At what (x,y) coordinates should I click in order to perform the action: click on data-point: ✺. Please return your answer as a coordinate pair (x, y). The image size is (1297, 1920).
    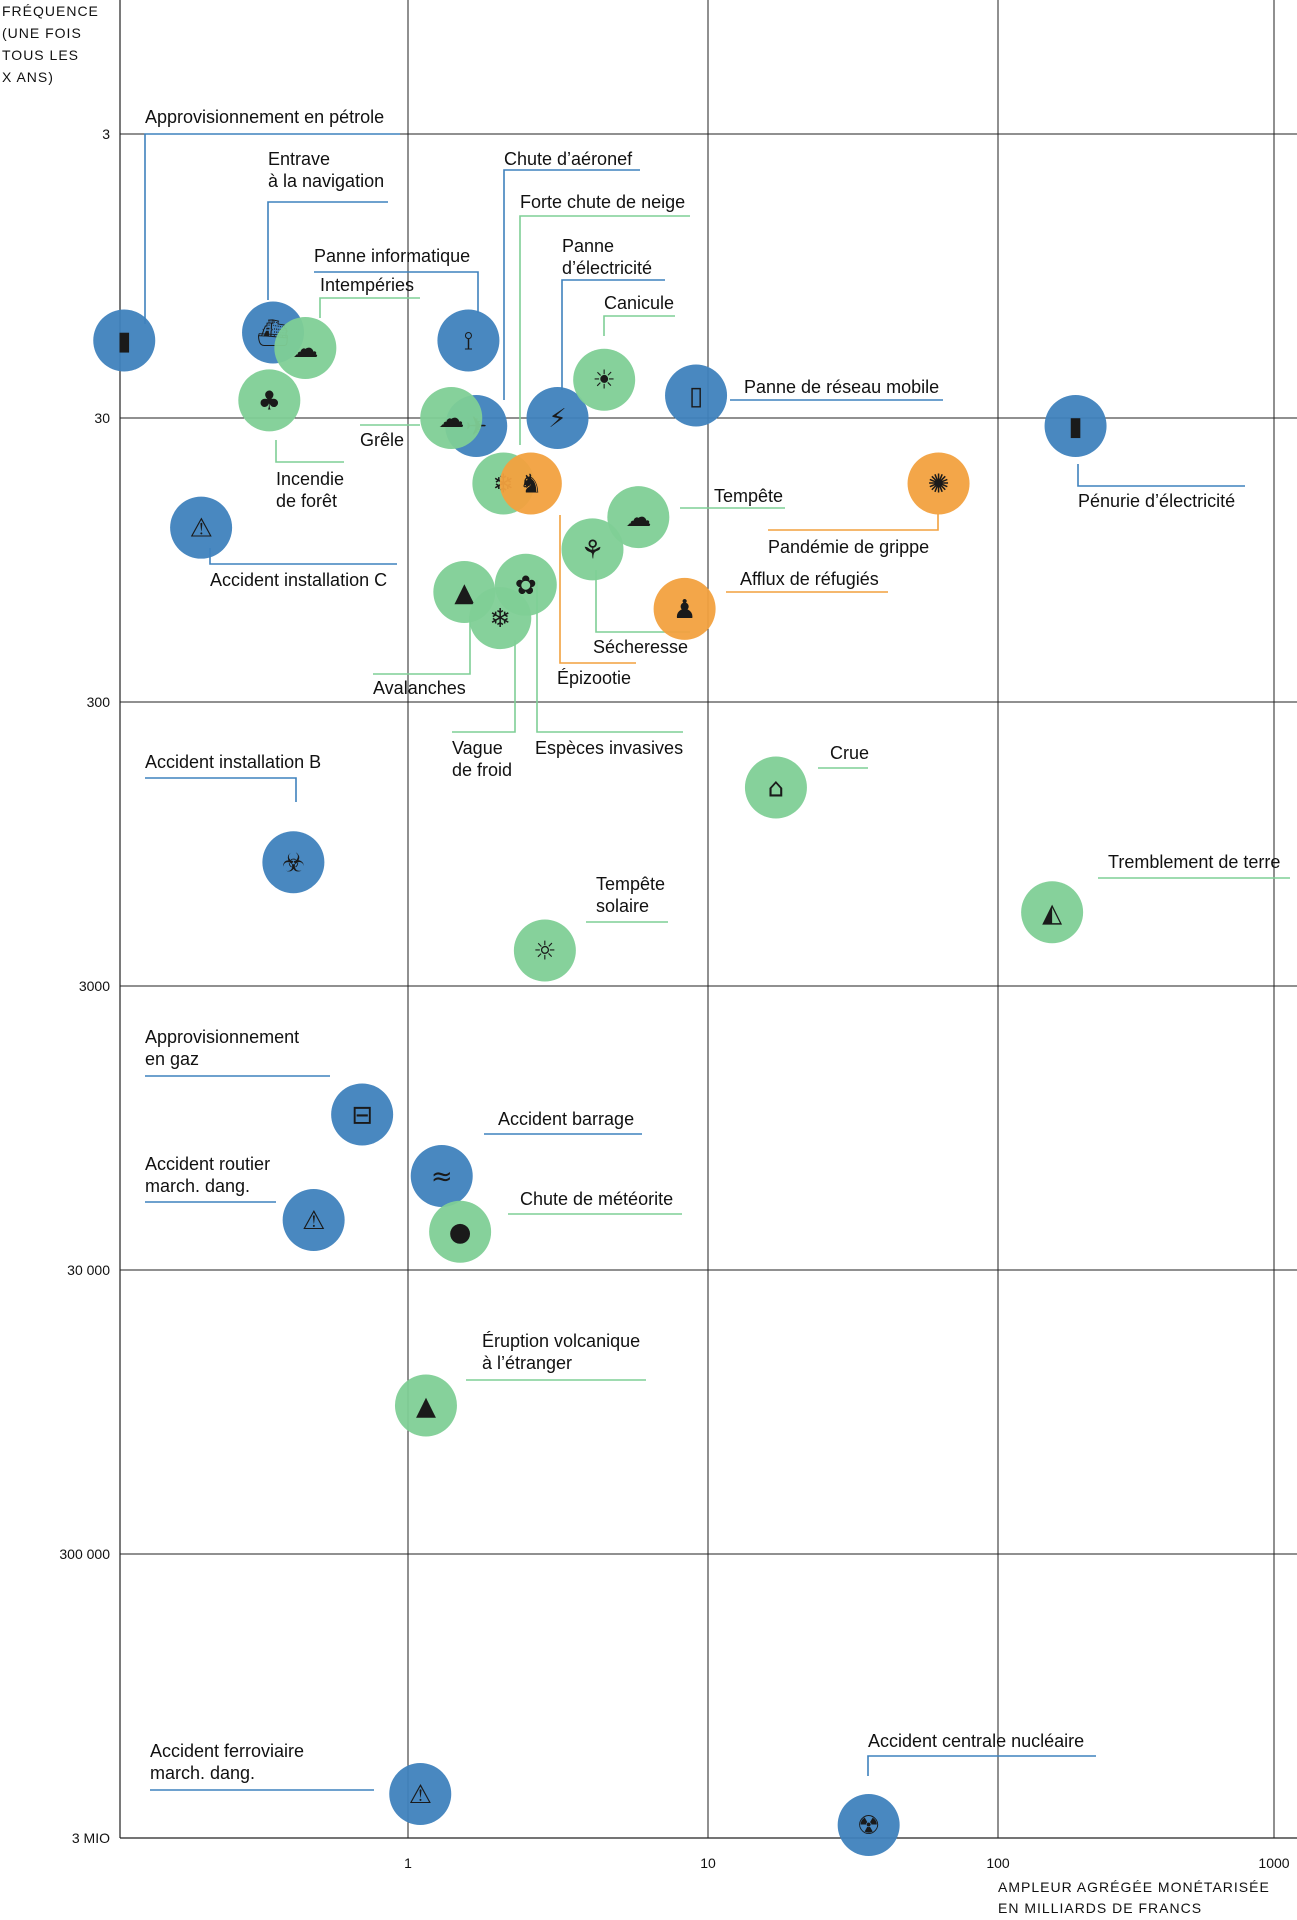
    Looking at the image, I should click on (938, 483).